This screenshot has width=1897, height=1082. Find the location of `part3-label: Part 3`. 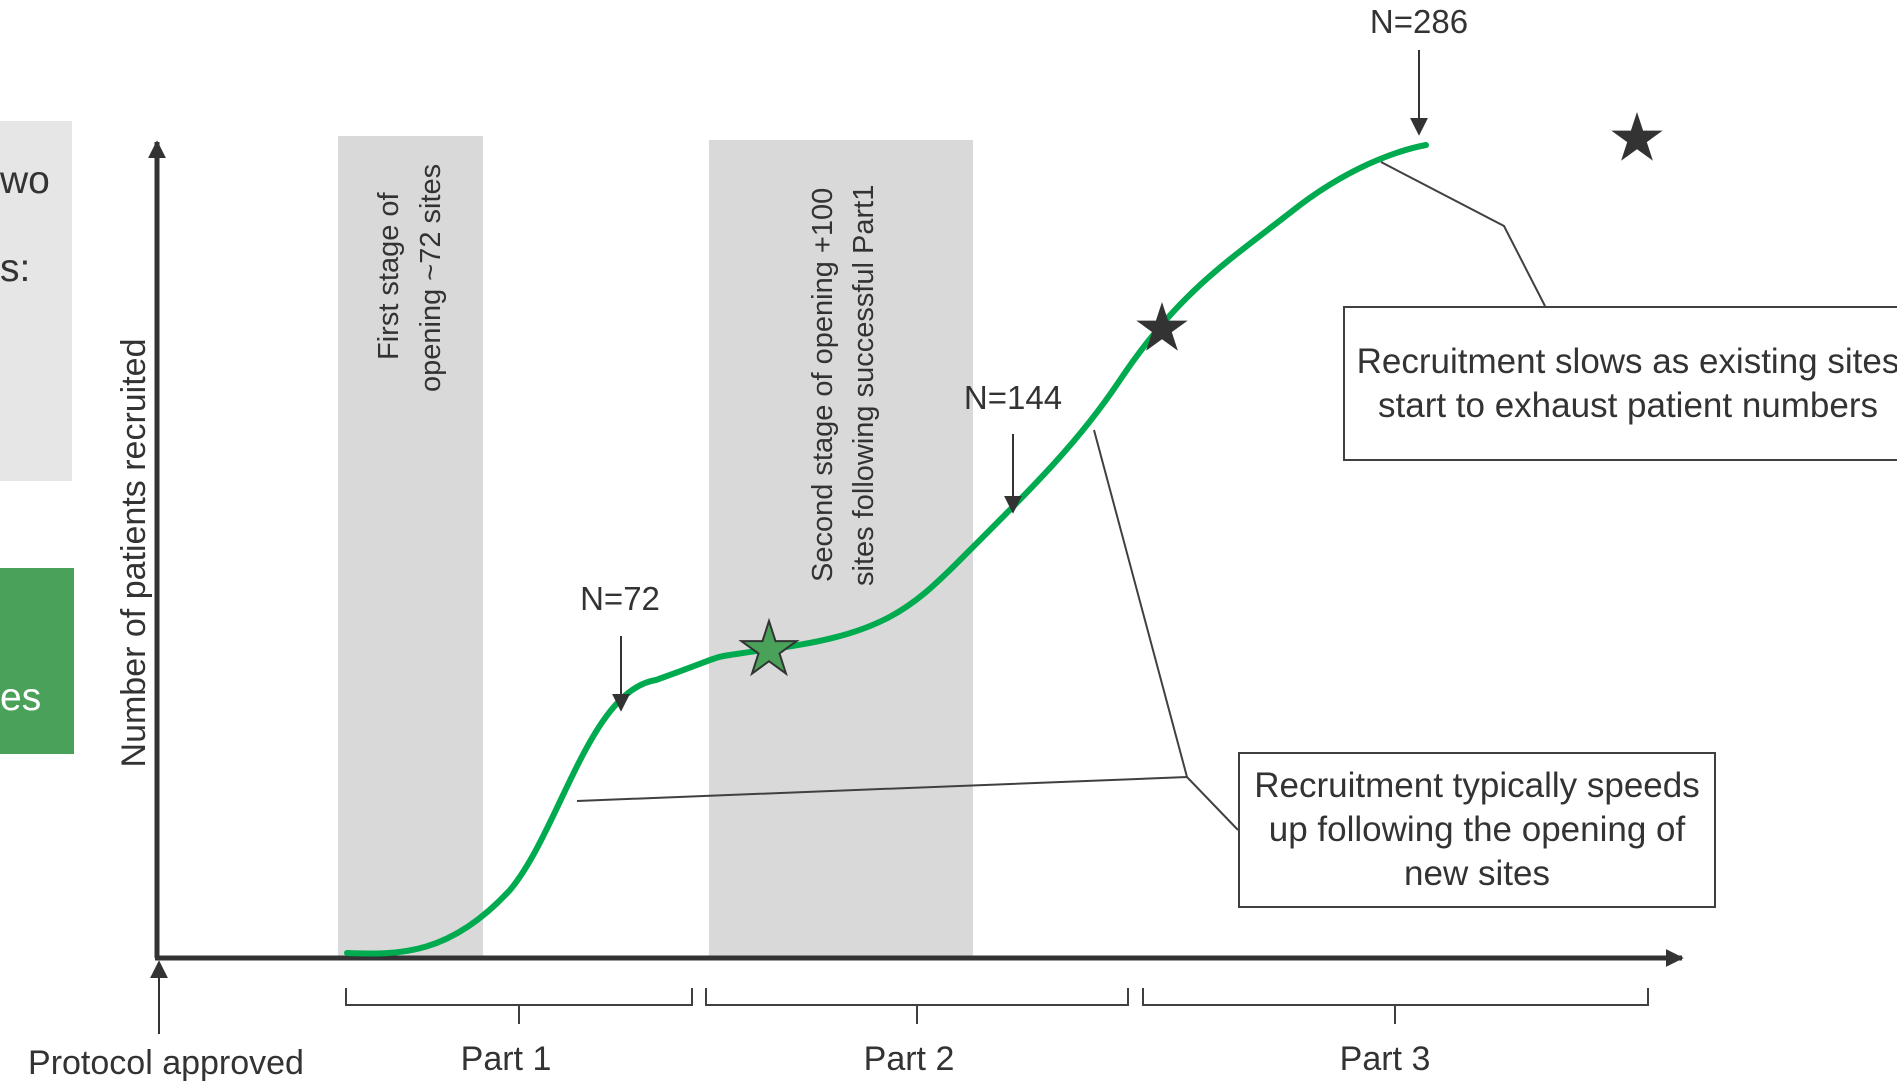

part3-label: Part 3 is located at coordinates (1385, 1059).